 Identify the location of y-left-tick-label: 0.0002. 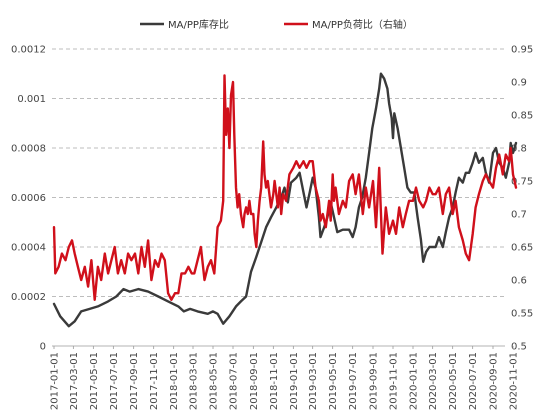
(28, 297).